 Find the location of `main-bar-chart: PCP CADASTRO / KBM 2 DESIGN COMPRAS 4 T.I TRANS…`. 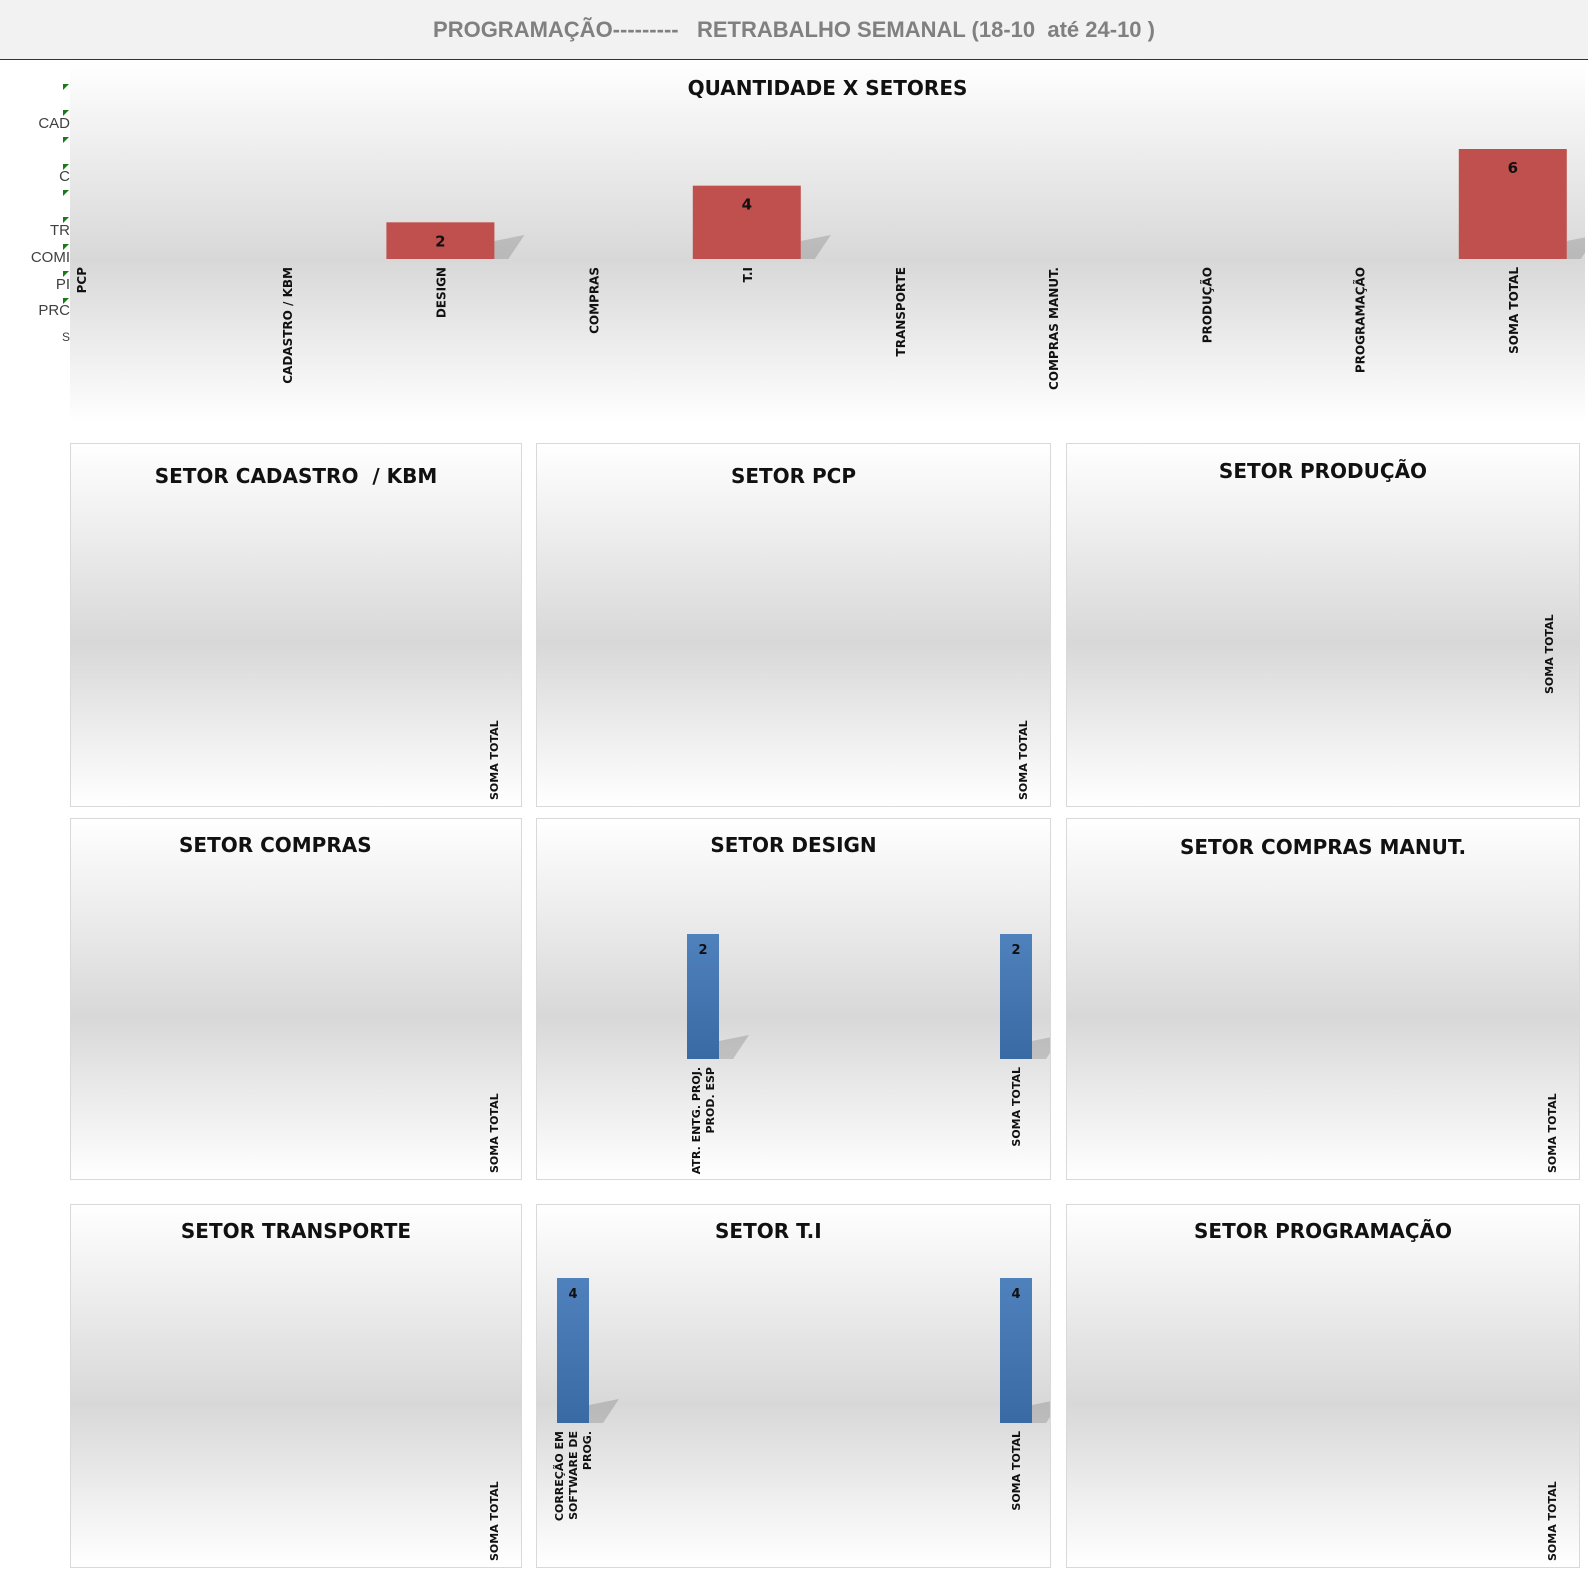

main-bar-chart: PCP CADASTRO / KBM 2 DESIGN COMPRAS 4 T.I TRANS… is located at coordinates (830, 269).